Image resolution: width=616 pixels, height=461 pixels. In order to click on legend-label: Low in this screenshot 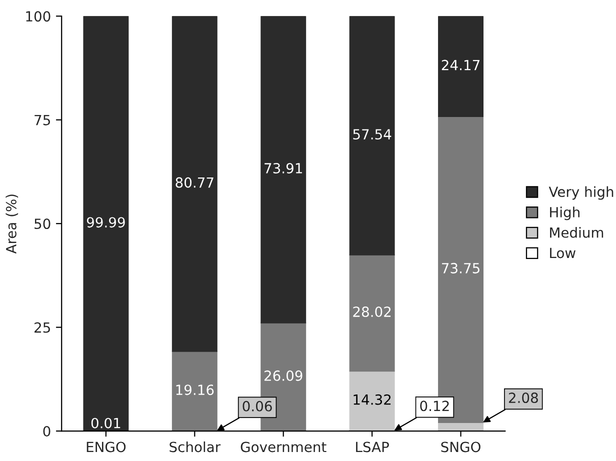, I will do `click(563, 253)`.